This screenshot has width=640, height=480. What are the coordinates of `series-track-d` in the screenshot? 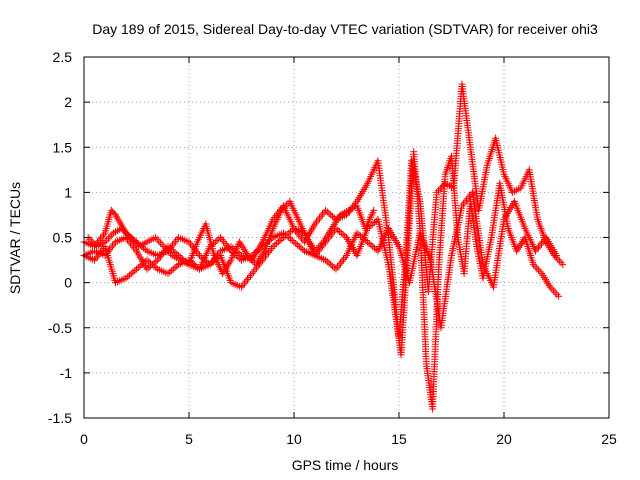 It's located at (231, 237).